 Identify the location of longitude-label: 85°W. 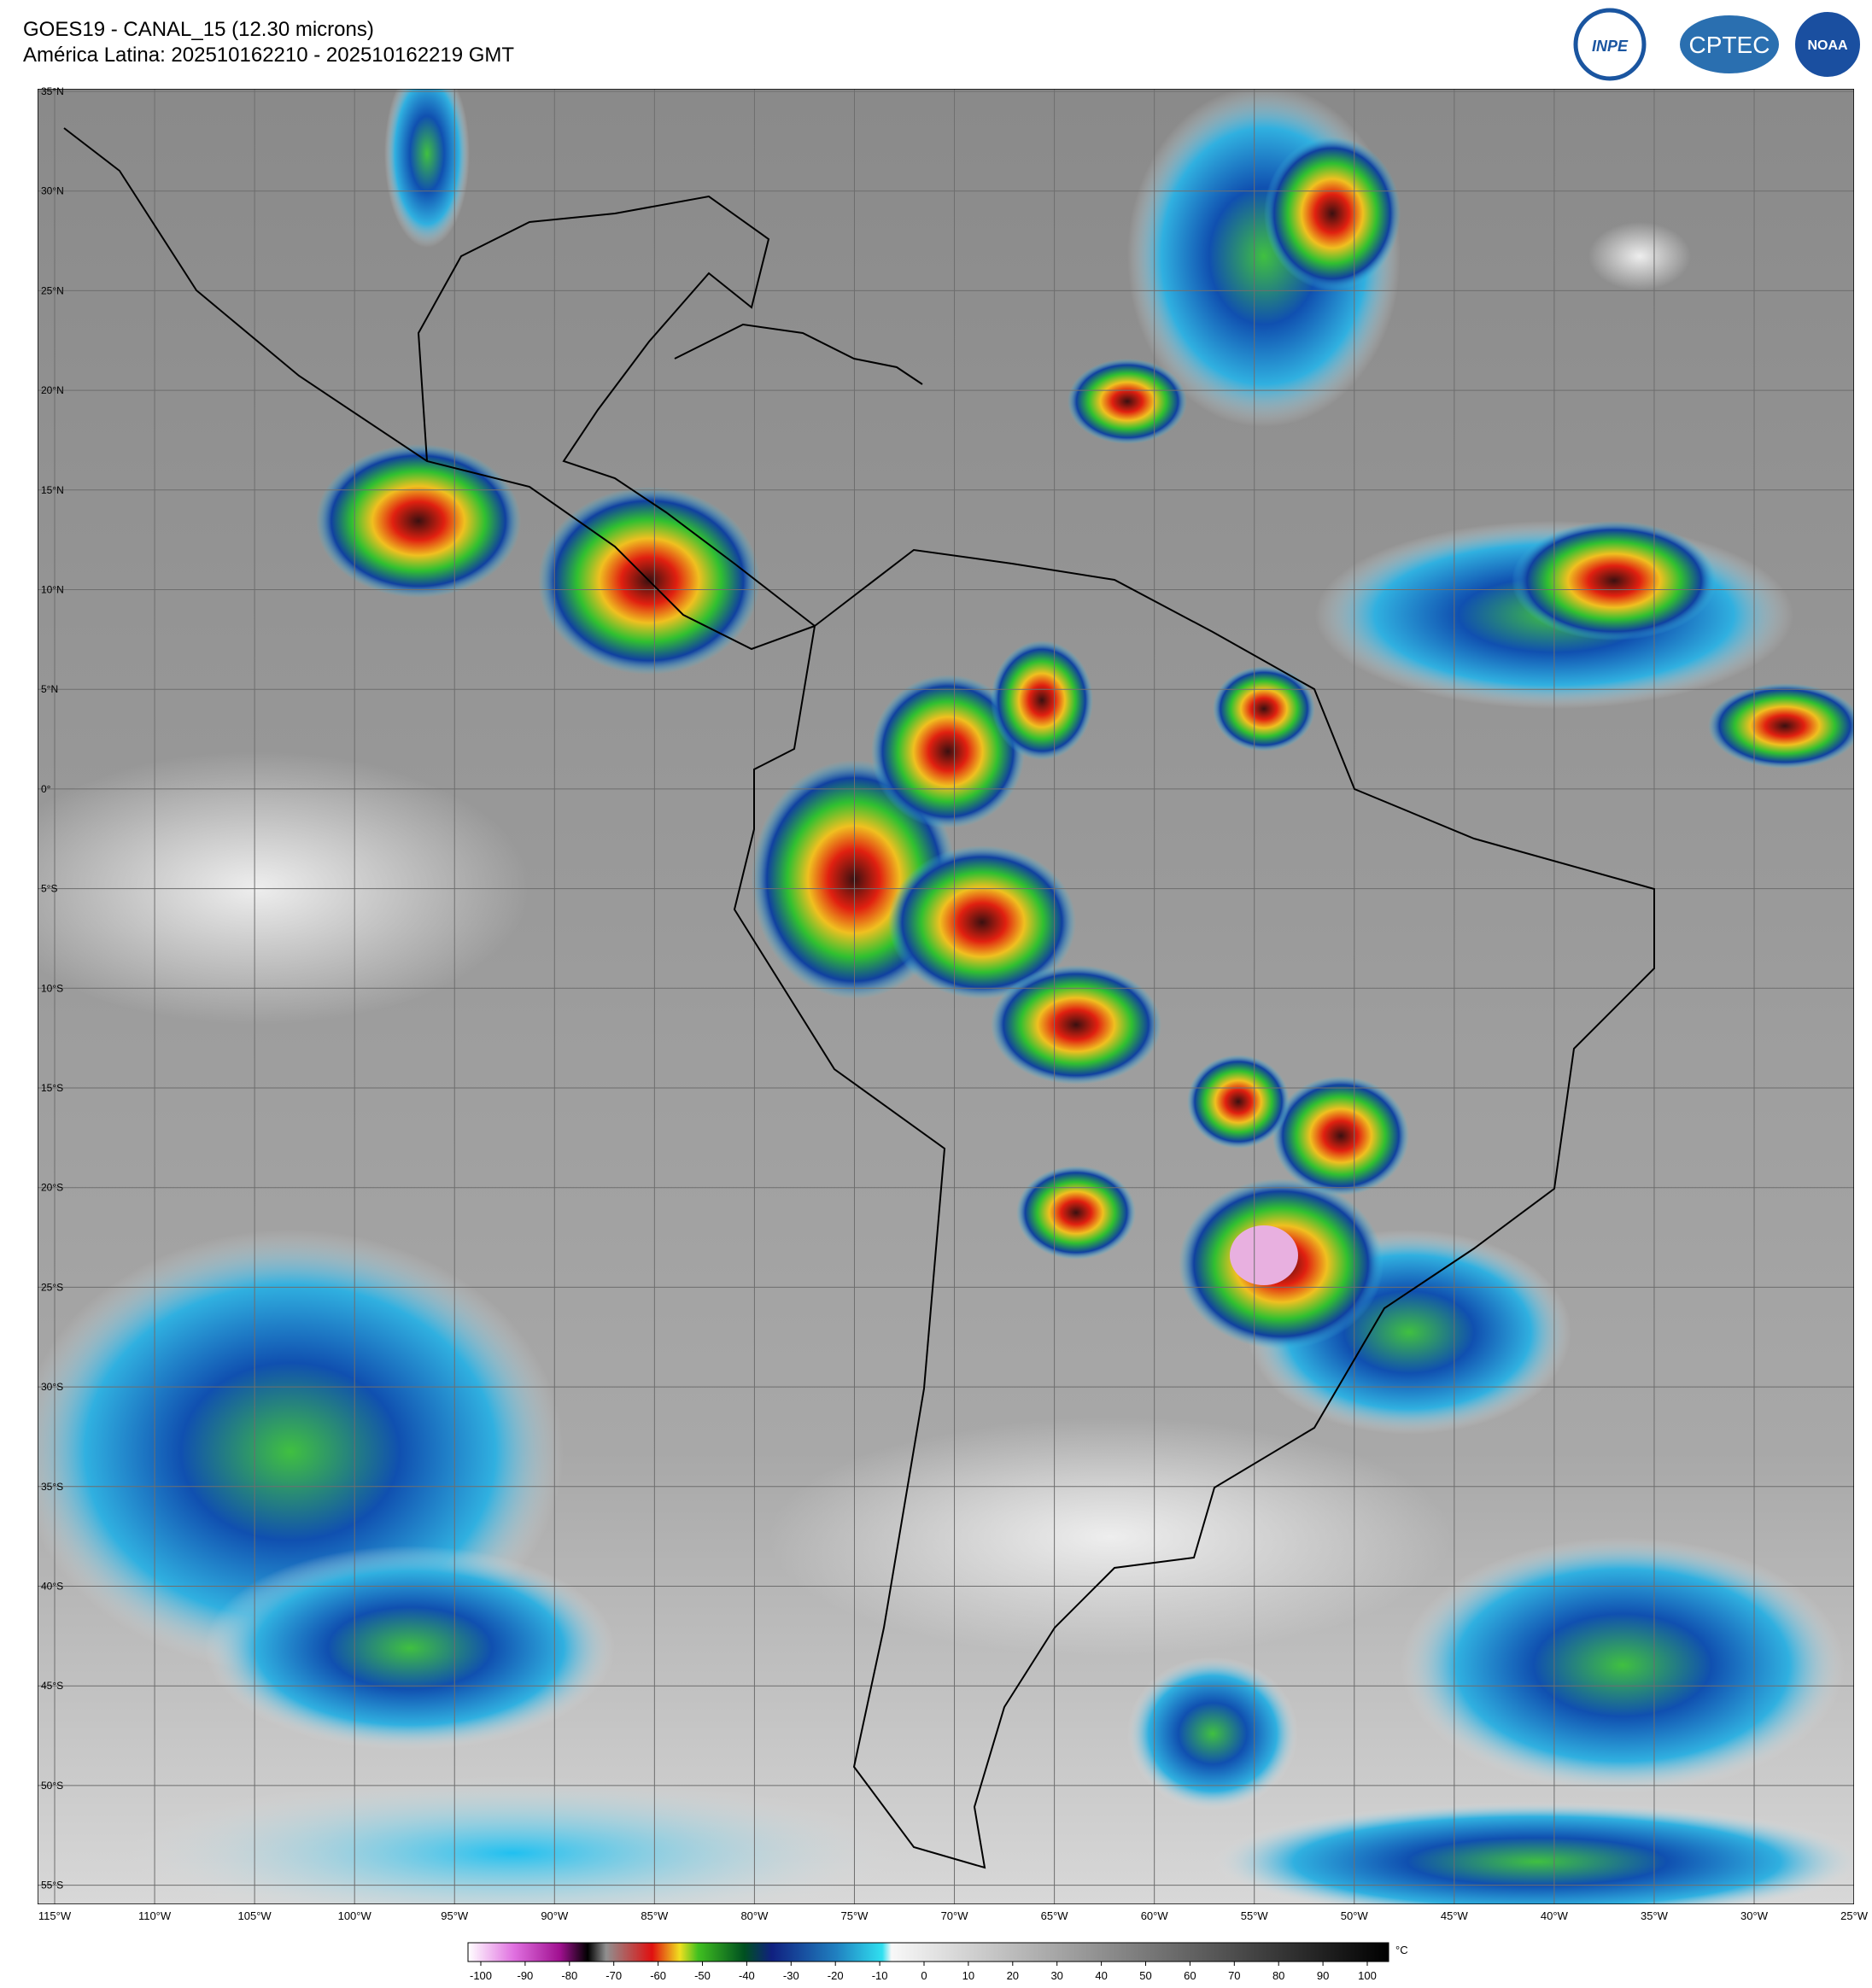
(655, 1915).